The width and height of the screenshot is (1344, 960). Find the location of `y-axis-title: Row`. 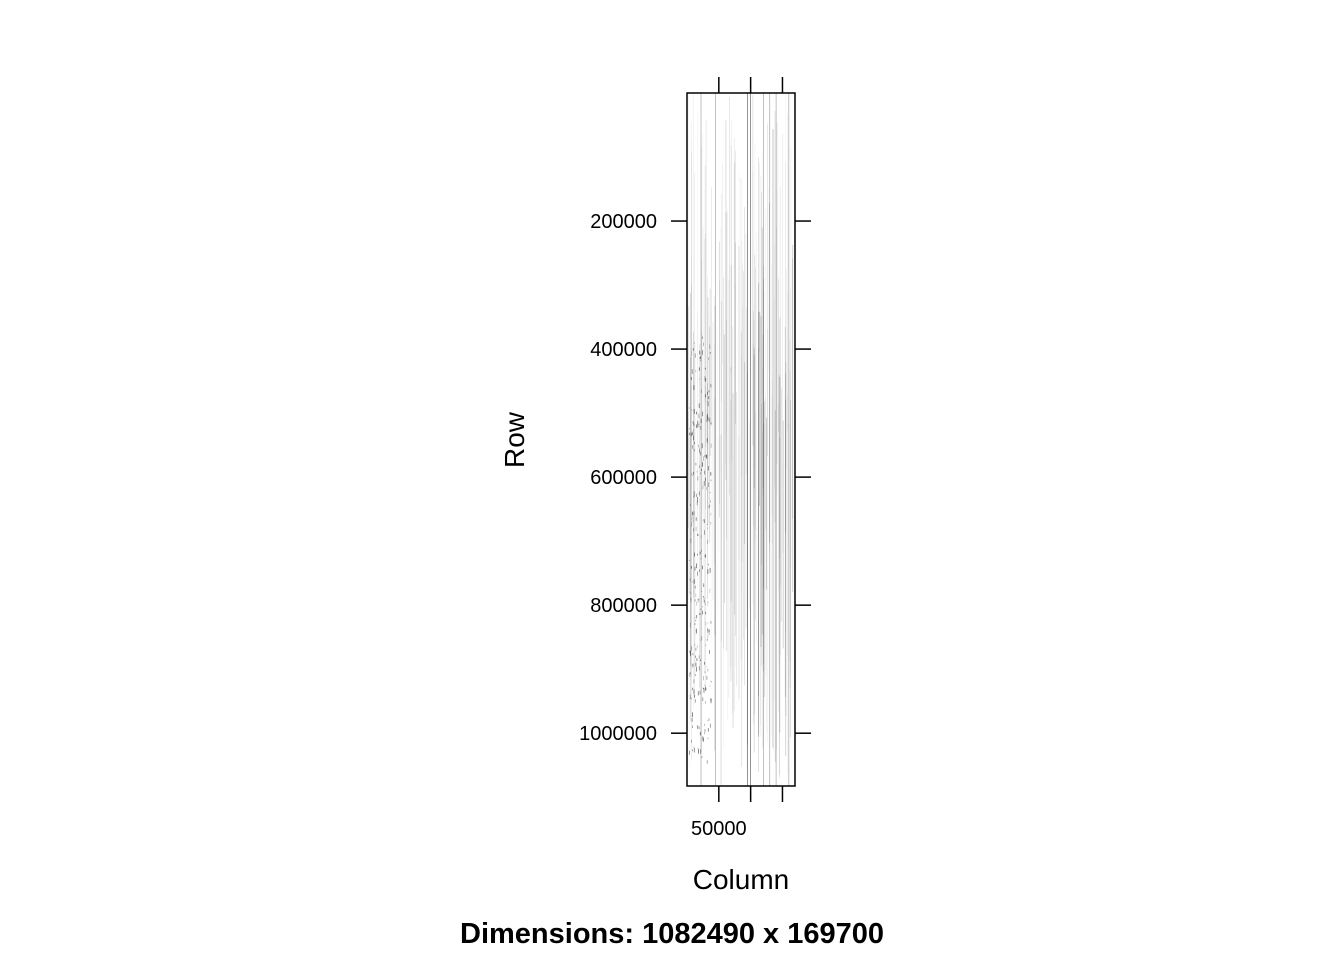

y-axis-title: Row is located at coordinates (514, 439).